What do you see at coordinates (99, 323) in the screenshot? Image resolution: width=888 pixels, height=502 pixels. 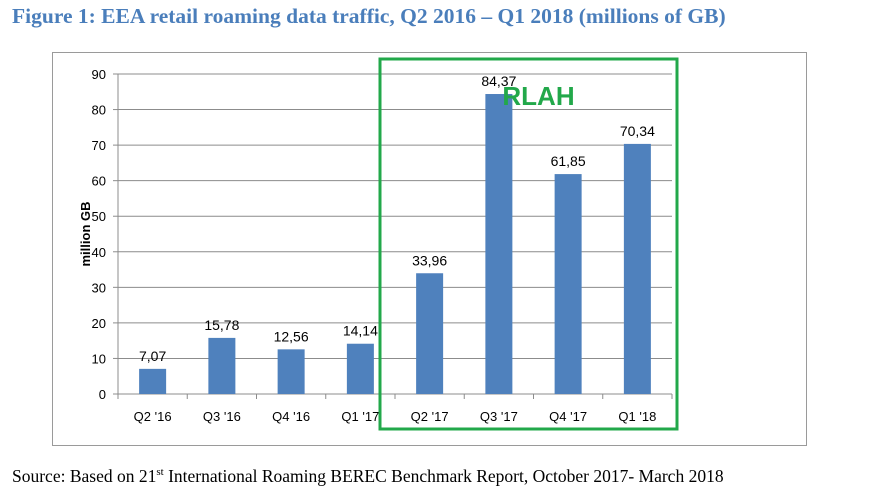 I see `y-tick-label: 20` at bounding box center [99, 323].